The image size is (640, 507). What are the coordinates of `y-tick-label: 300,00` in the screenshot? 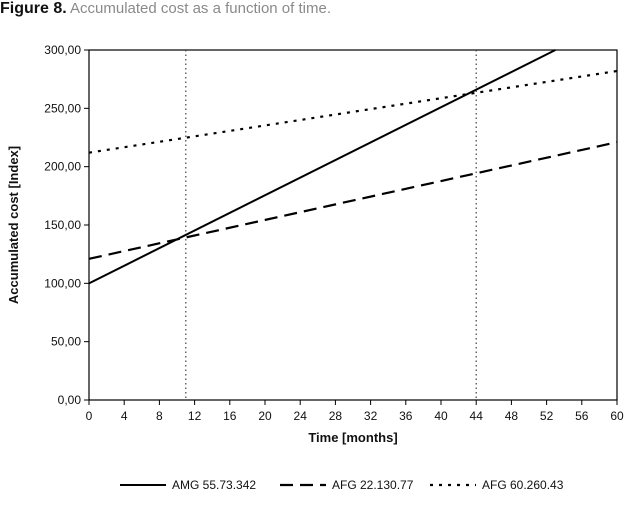 It's located at (62, 50).